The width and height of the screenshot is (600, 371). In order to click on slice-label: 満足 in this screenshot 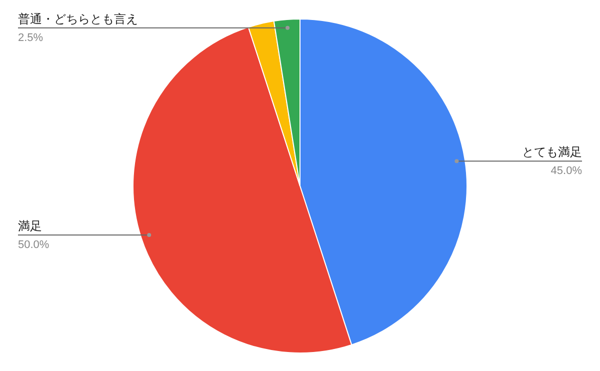, I will do `click(30, 226)`.